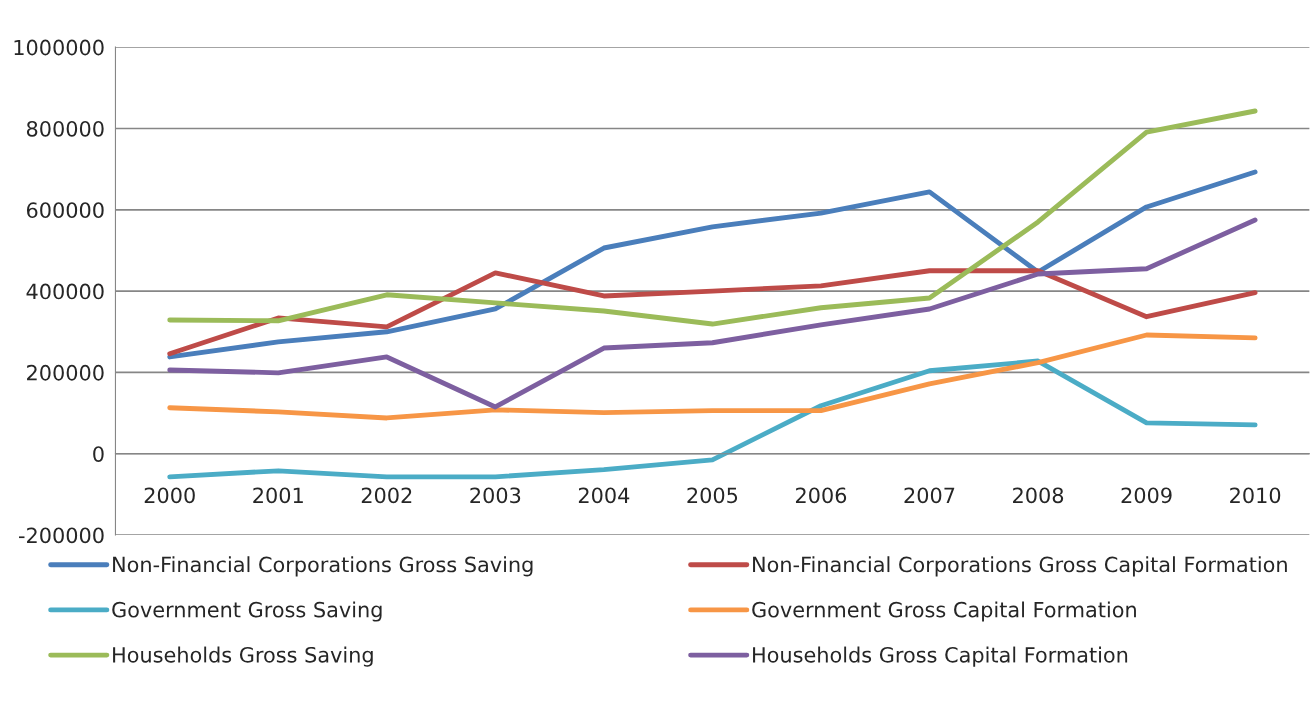 The image size is (1312, 704). What do you see at coordinates (65, 372) in the screenshot?
I see `y-tick-label: 200000` at bounding box center [65, 372].